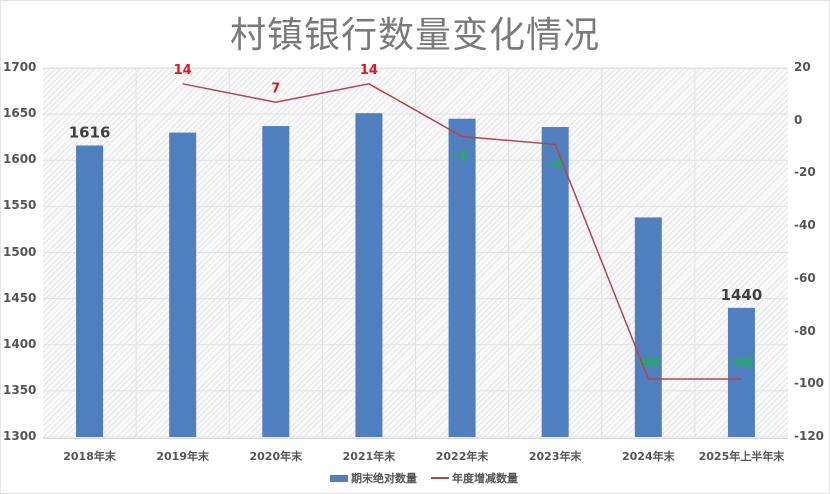  What do you see at coordinates (809, 383) in the screenshot?
I see `right-axis-tick: -100` at bounding box center [809, 383].